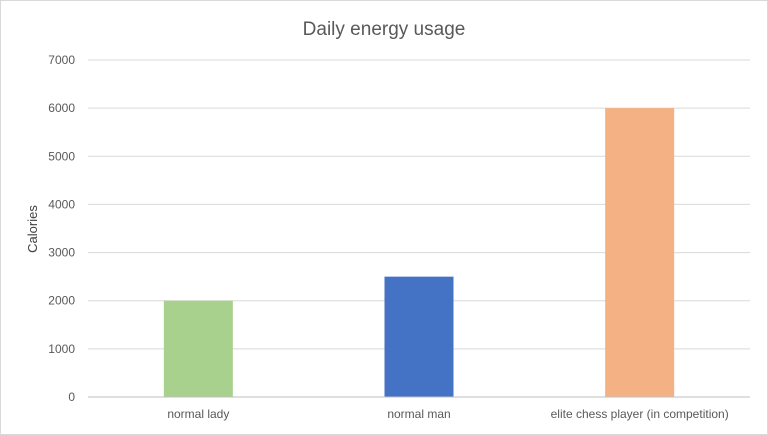 This screenshot has width=768, height=435. I want to click on y-axis-label: Calories, so click(32, 229).